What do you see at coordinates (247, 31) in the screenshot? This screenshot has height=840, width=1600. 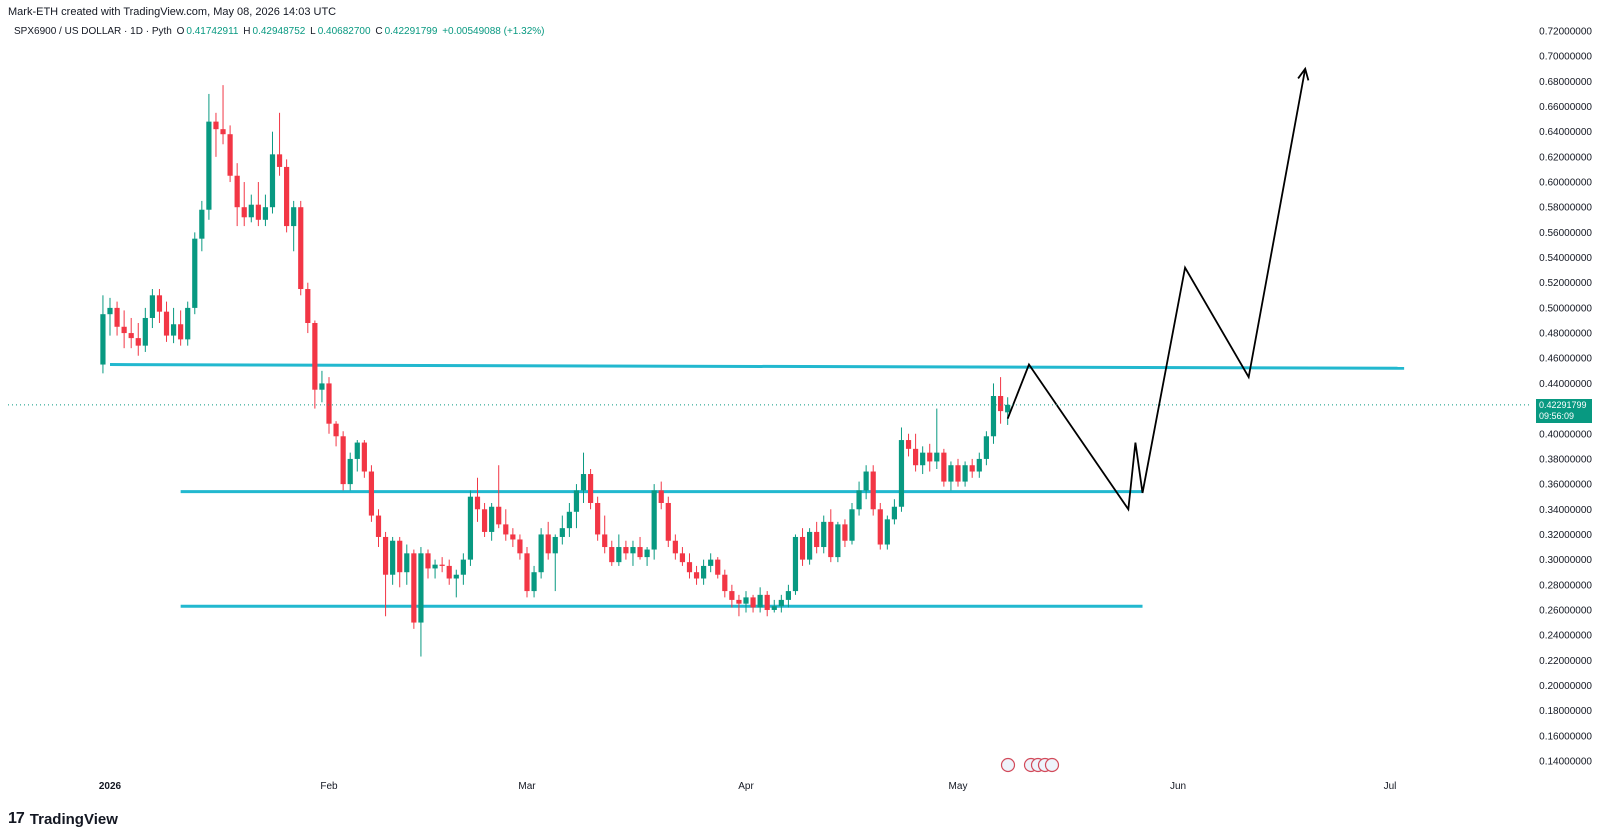 I see `high-label: H` at bounding box center [247, 31].